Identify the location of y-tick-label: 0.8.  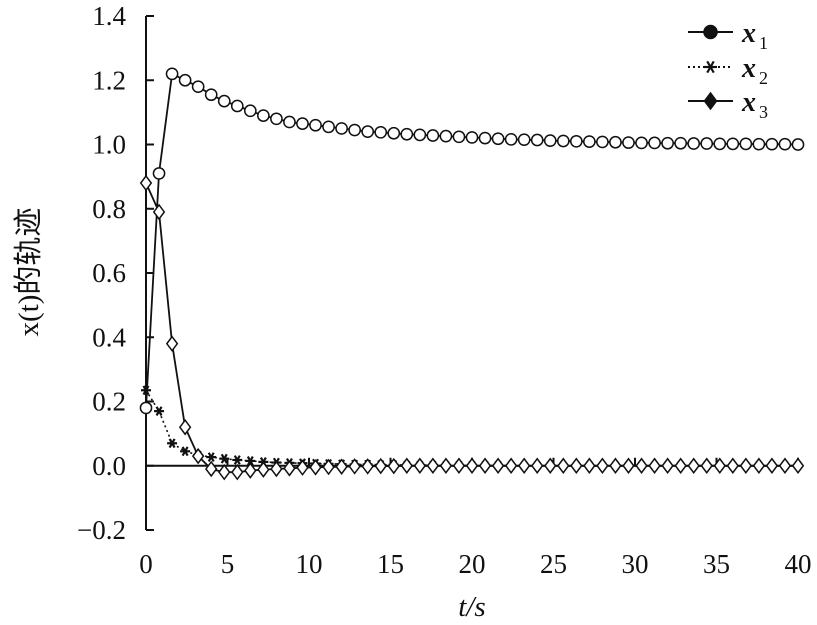
(109, 209).